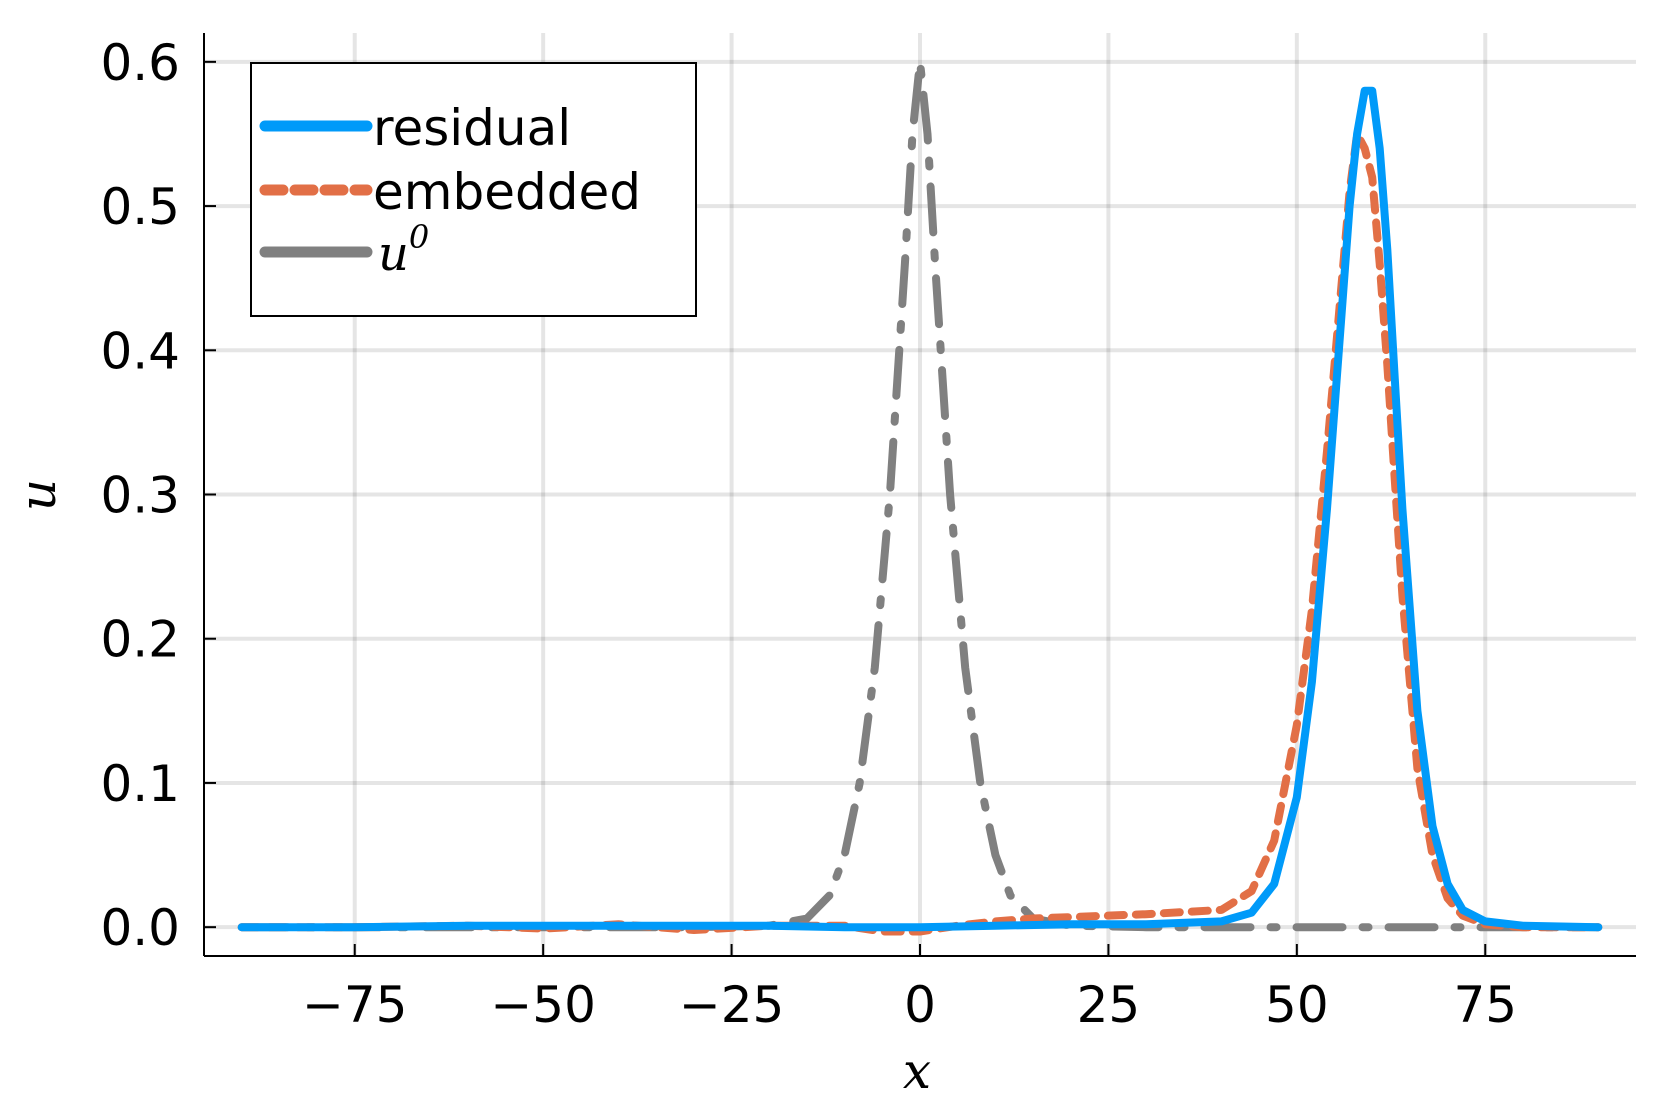 The height and width of the screenshot is (1107, 1661). I want to click on y-tick-label-4: 0.4, so click(140, 351).